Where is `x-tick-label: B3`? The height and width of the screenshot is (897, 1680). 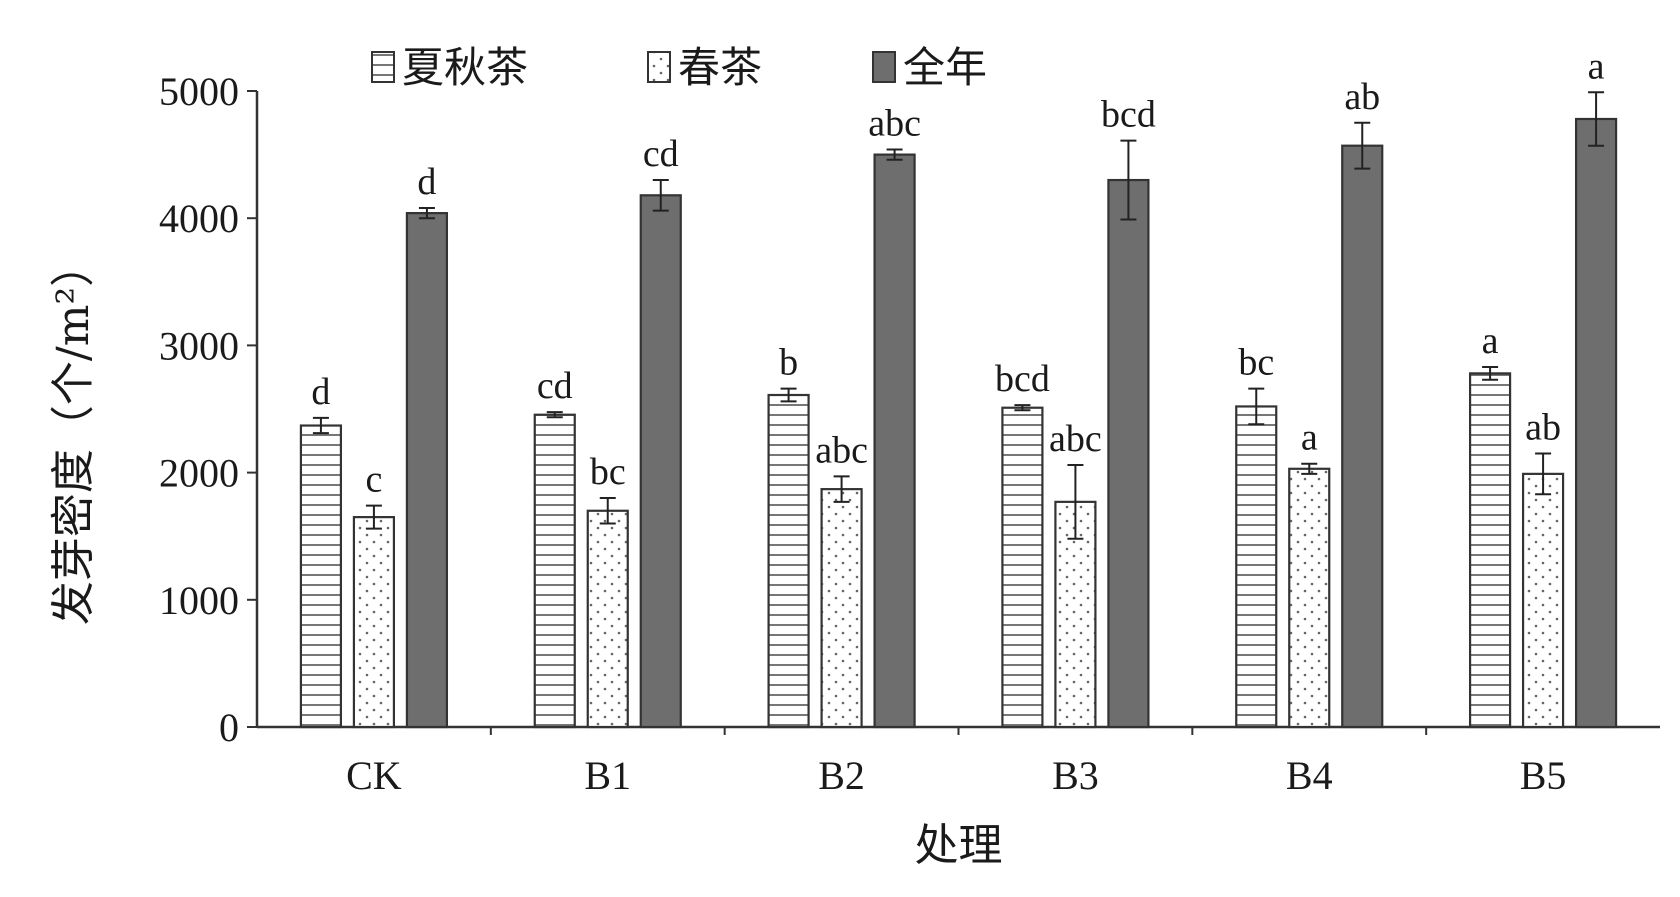 x-tick-label: B3 is located at coordinates (1075, 775).